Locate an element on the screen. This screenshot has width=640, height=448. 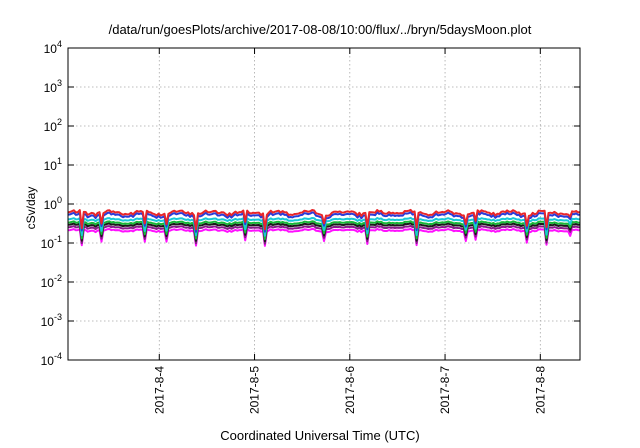
x-tick-label: 2017-8-7 is located at coordinates (445, 390).